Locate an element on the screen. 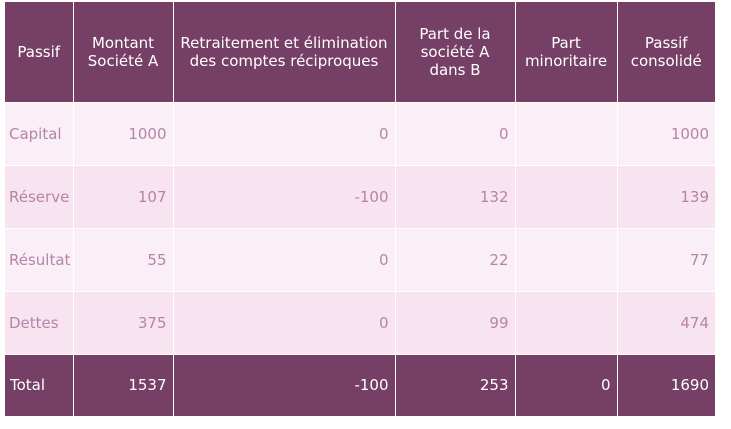  table-row: Capital 1000 0 0 1000 is located at coordinates (360, 134).